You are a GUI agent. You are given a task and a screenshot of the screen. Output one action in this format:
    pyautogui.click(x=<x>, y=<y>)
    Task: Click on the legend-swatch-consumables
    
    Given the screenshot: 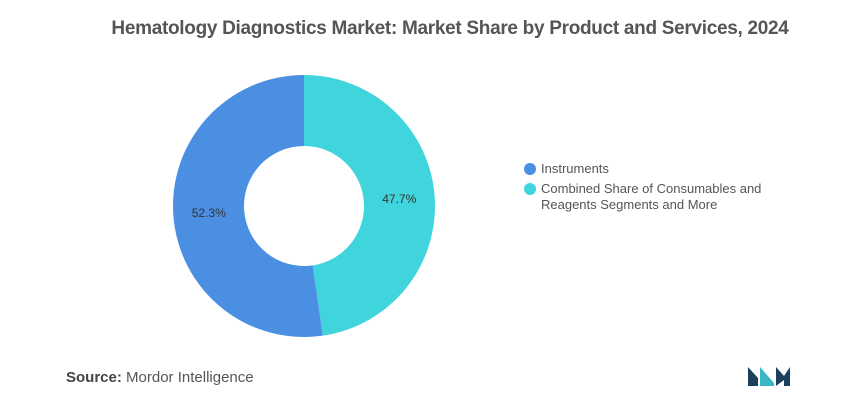 What is the action you would take?
    pyautogui.click(x=530, y=189)
    